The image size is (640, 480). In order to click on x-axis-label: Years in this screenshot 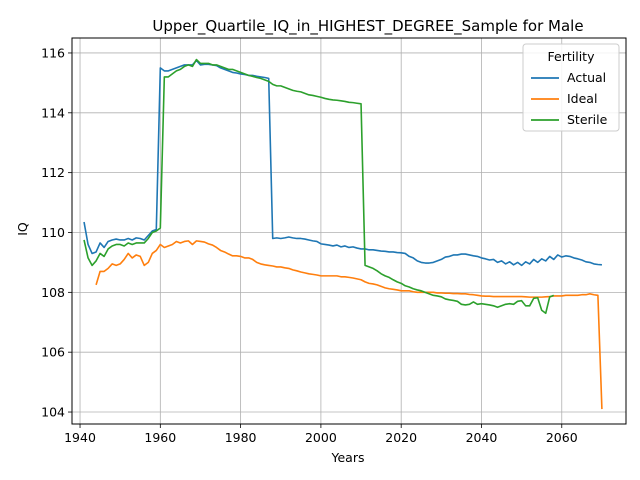, I will do `click(348, 457)`.